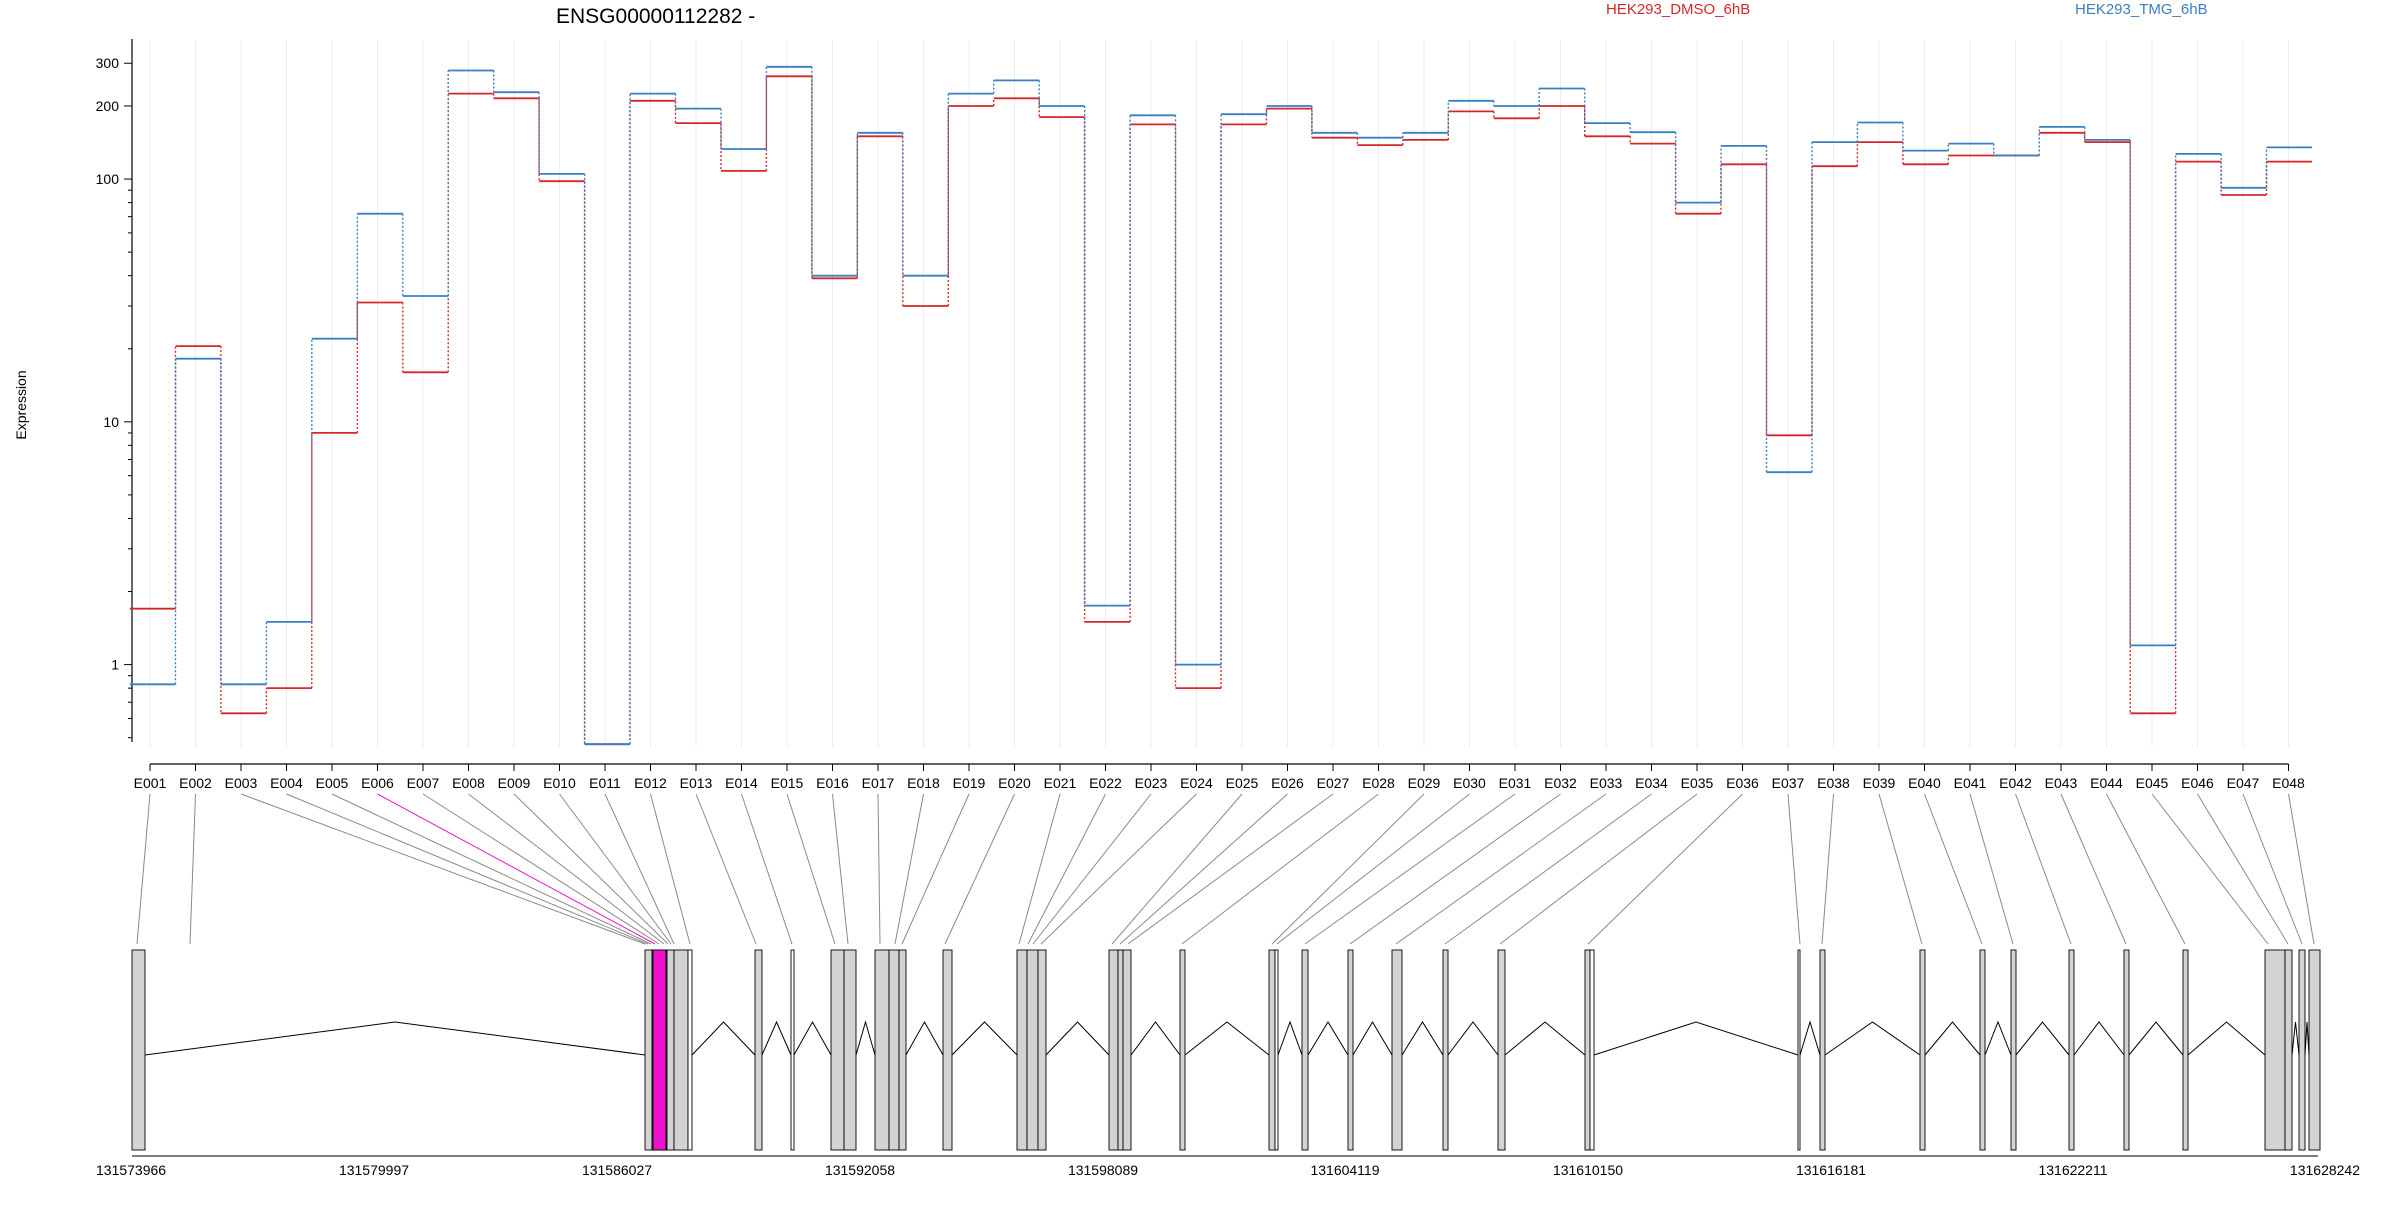 The image size is (2400, 1205). Describe the element at coordinates (832, 783) in the screenshot. I see `x-tick-label: E016` at that location.